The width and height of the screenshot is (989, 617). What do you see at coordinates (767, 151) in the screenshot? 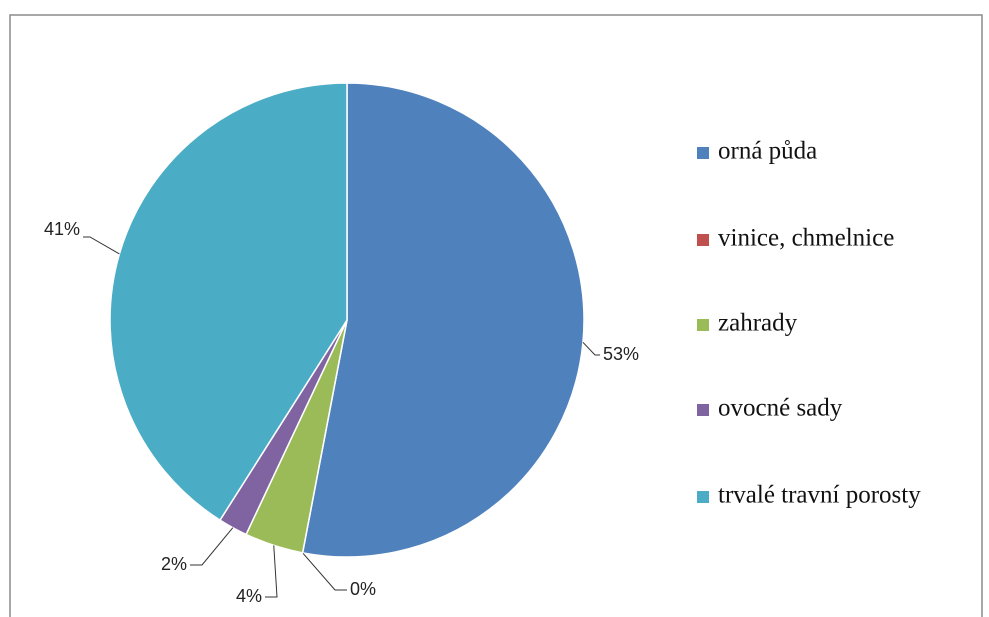
I see `legend-label: orná půda` at bounding box center [767, 151].